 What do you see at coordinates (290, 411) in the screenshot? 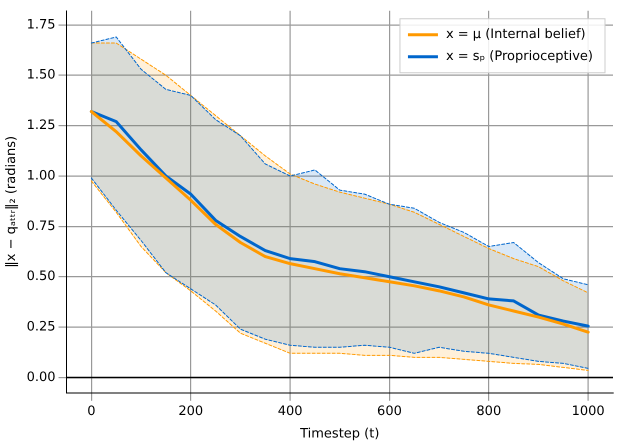
I see `x-tick-label: 400` at bounding box center [290, 411].